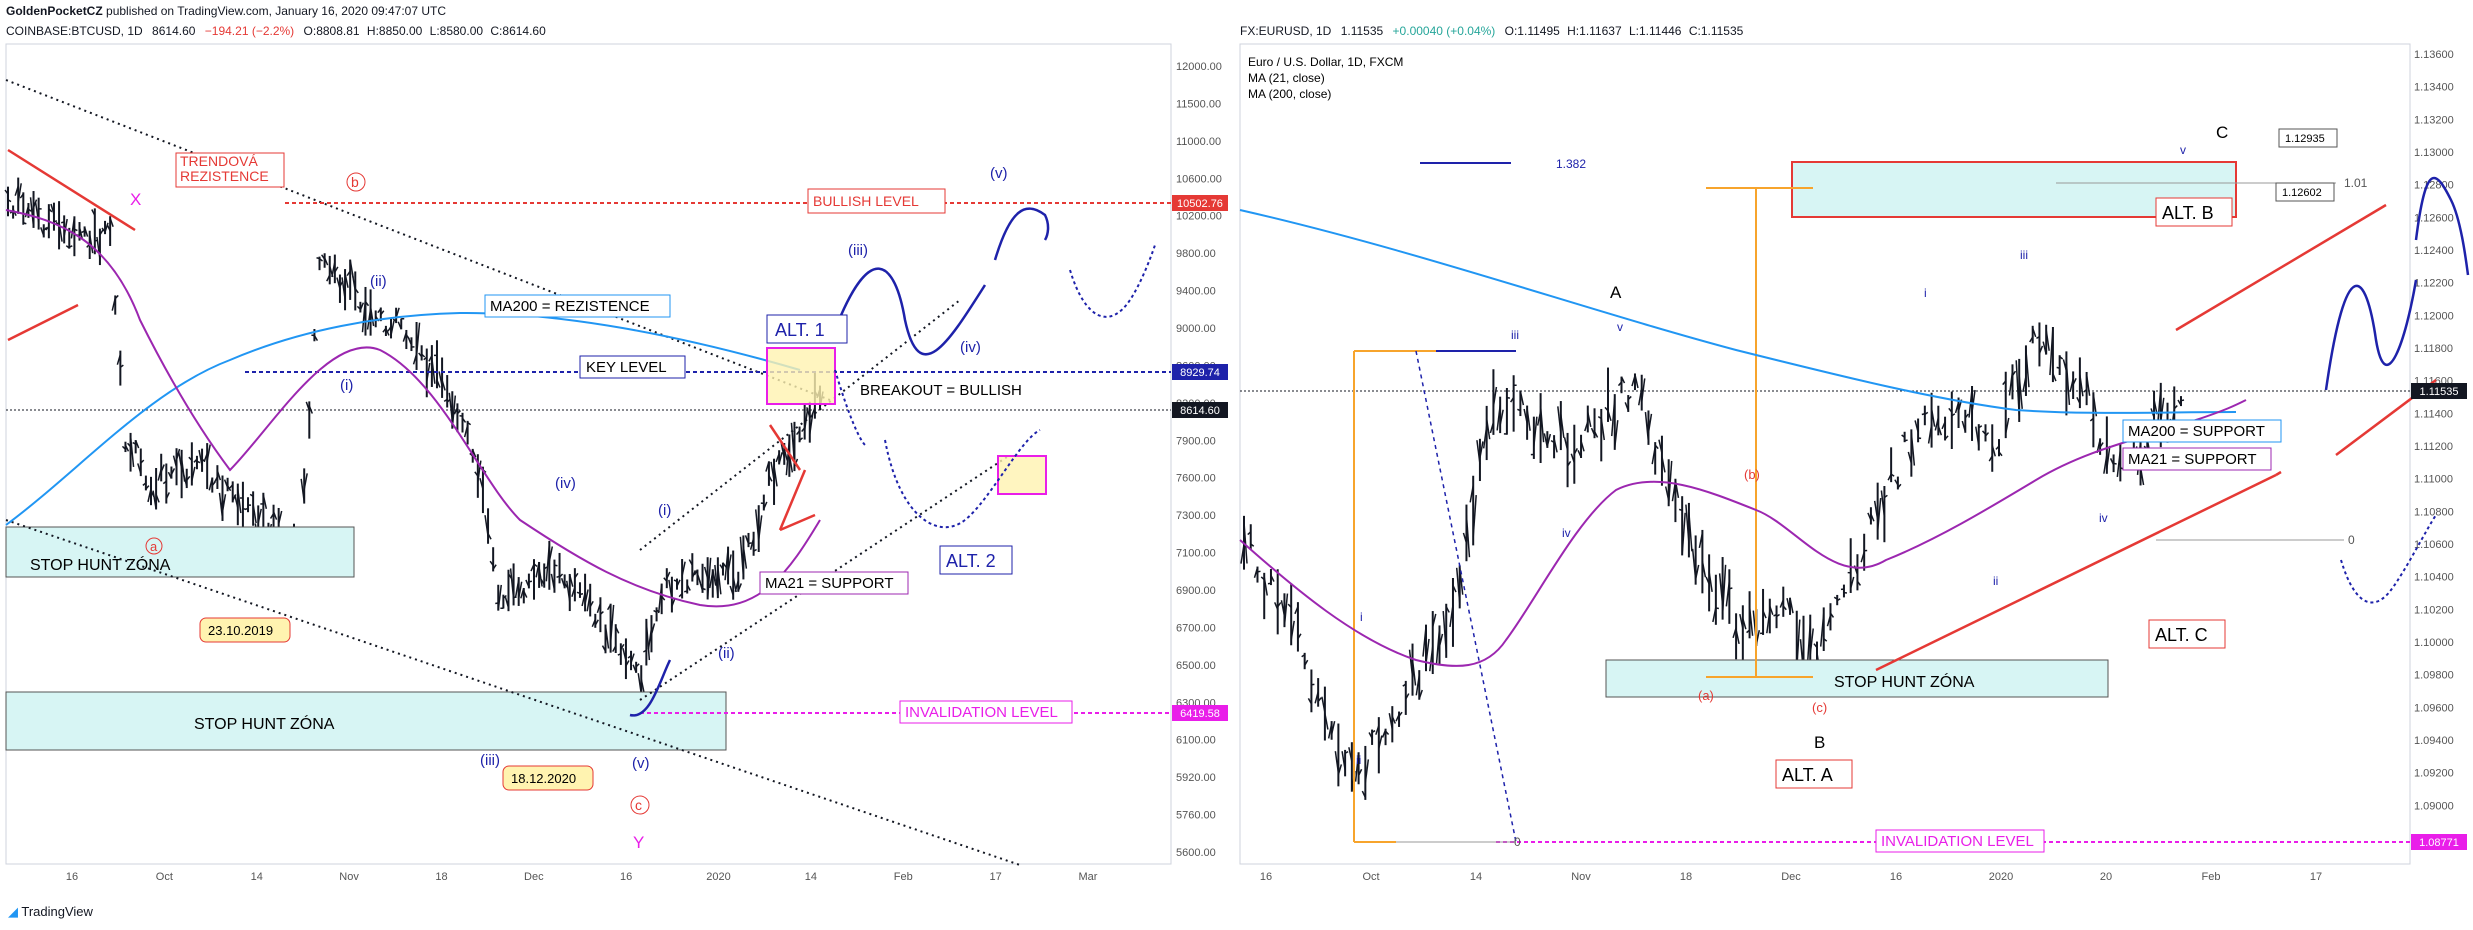  Describe the element at coordinates (1198, 142) in the screenshot. I see `y-tick-label: 11000.00` at that location.